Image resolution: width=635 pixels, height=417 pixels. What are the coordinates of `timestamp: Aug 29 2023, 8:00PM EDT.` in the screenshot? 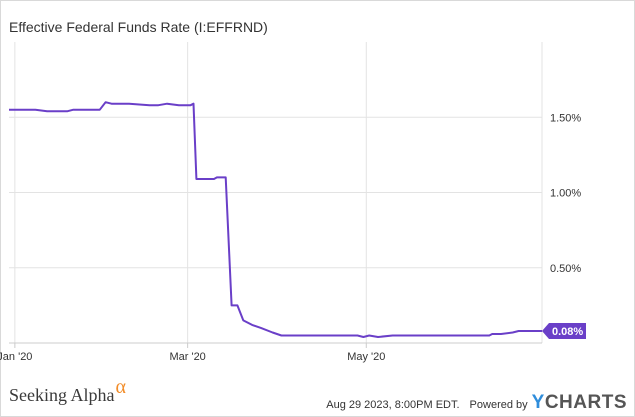 It's located at (393, 405).